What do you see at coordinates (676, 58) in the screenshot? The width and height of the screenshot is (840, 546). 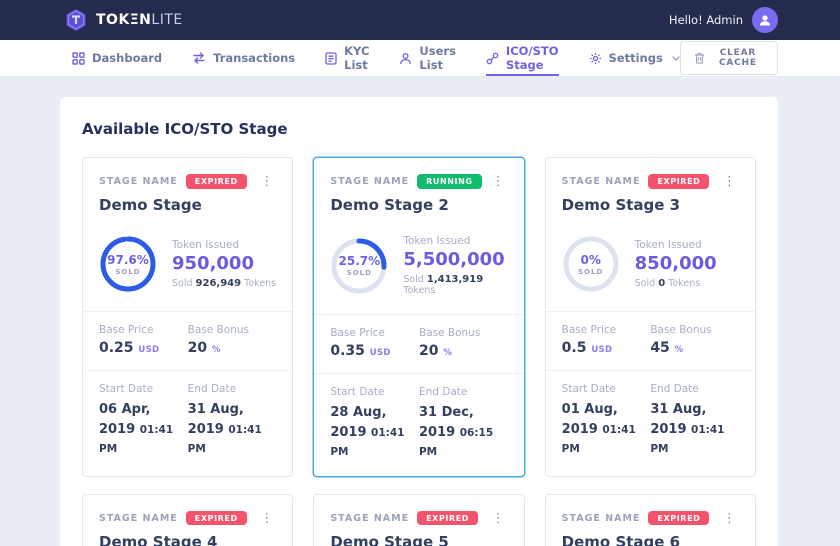 I see `chevron-down-icon` at bounding box center [676, 58].